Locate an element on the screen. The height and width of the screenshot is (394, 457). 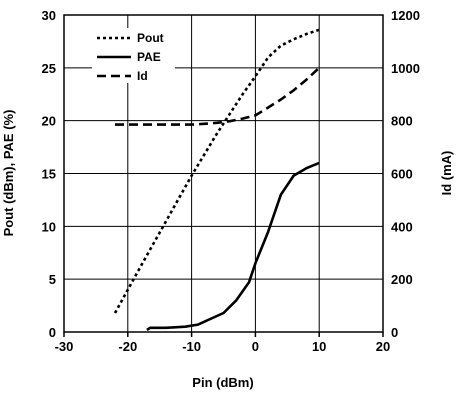
legend: Pout PAE Id is located at coordinates (133, 55).